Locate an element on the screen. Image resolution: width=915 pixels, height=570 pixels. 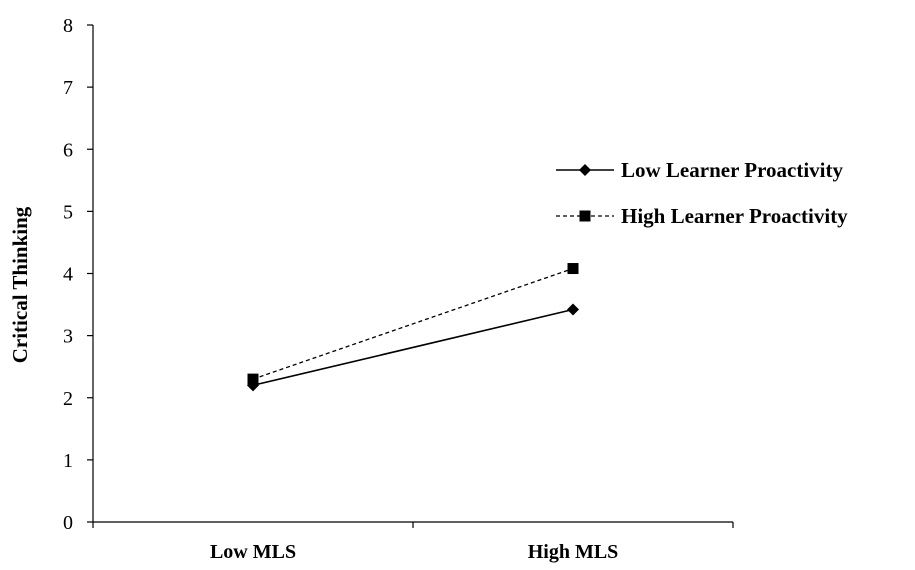
y-tick-label: 7 is located at coordinates (68, 88).